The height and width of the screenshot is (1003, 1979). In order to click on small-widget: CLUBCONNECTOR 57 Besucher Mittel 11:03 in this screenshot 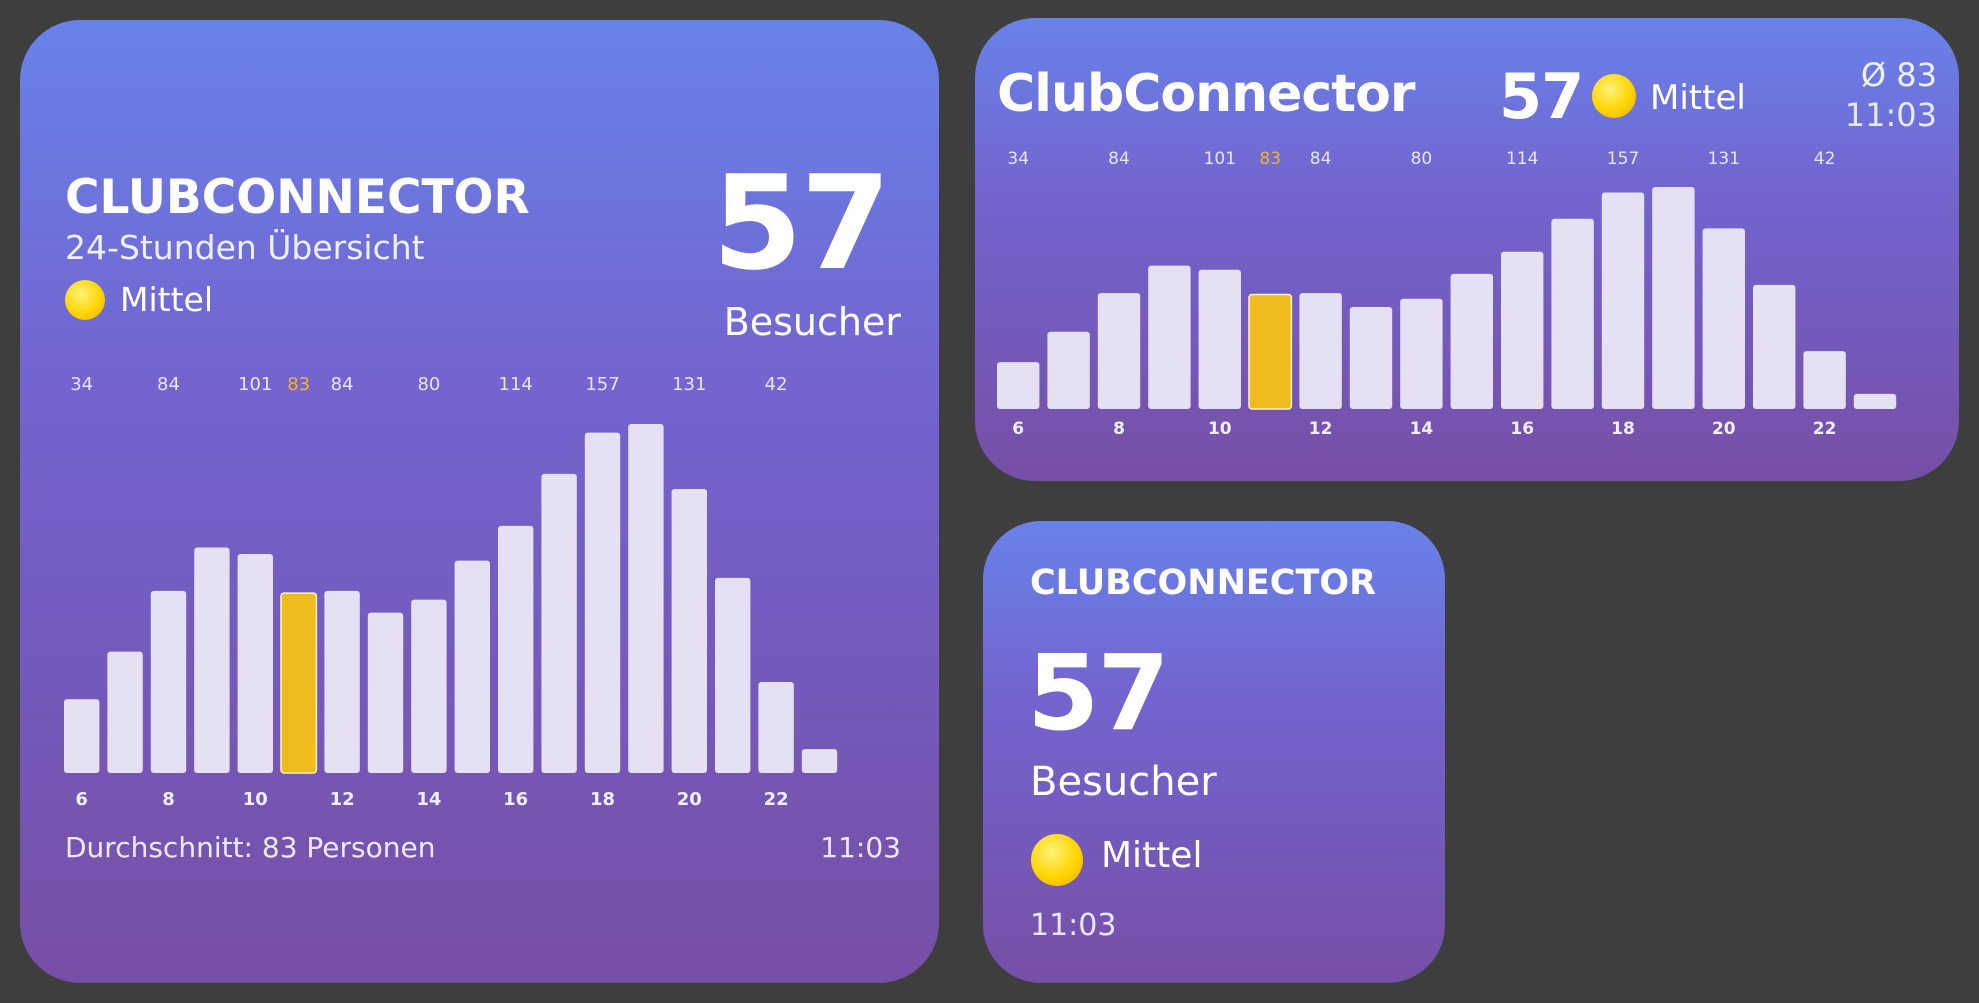, I will do `click(1214, 752)`.